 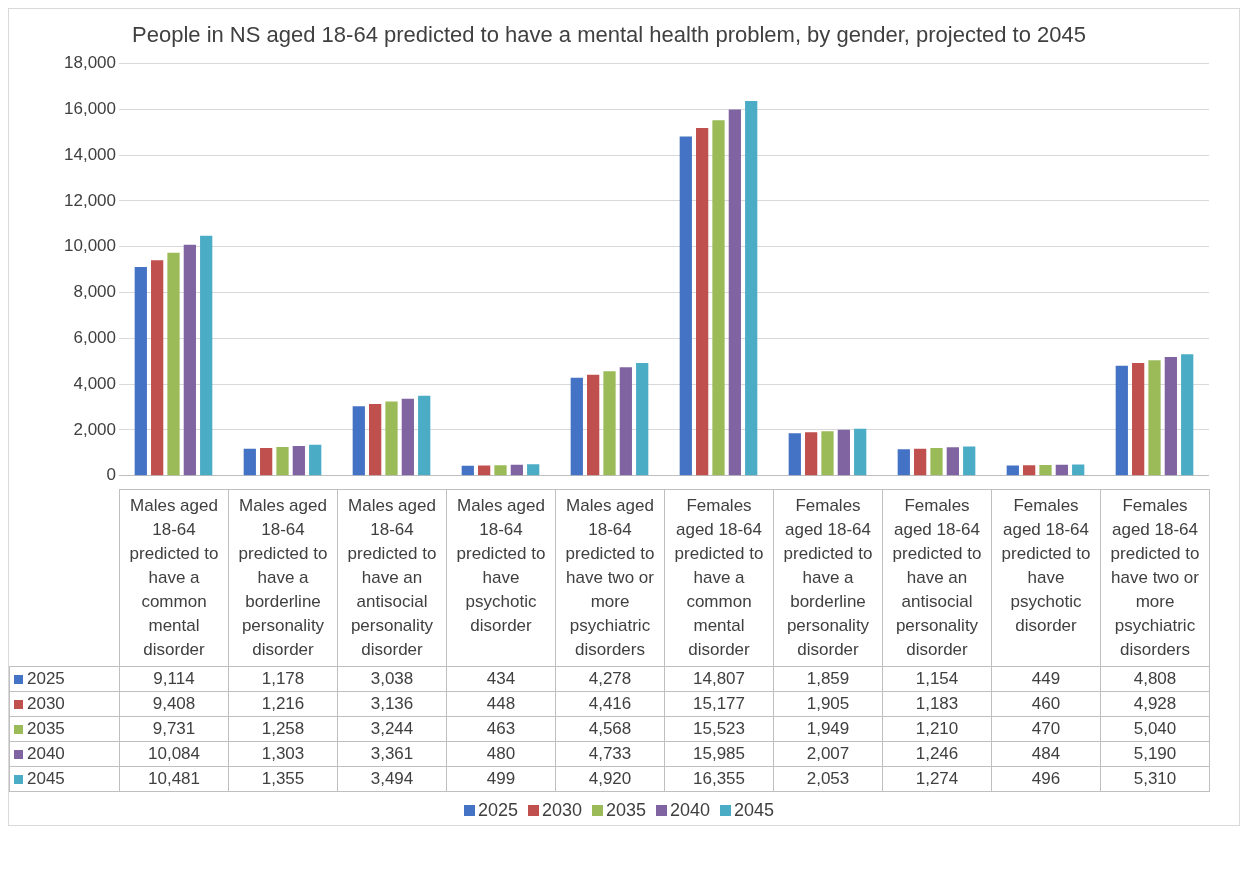 I want to click on data-label: 4,278, so click(x=610, y=679).